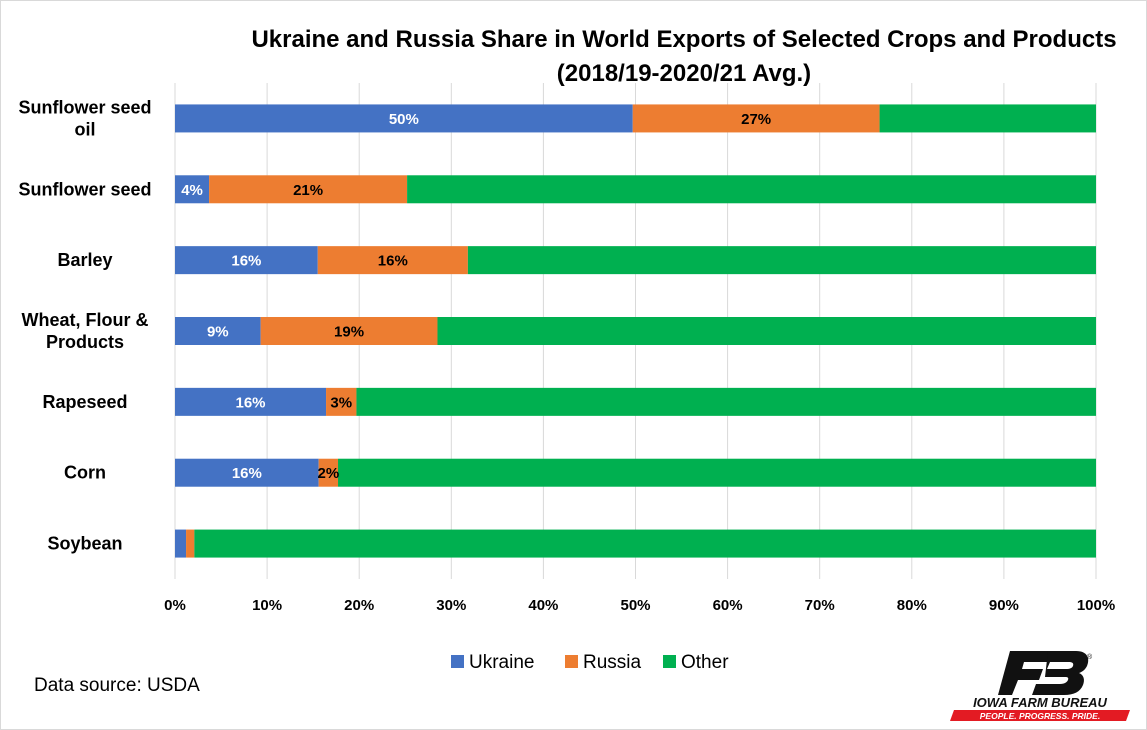 The image size is (1147, 730). Describe the element at coordinates (635, 605) in the screenshot. I see `x-tick-label: 50%` at that location.